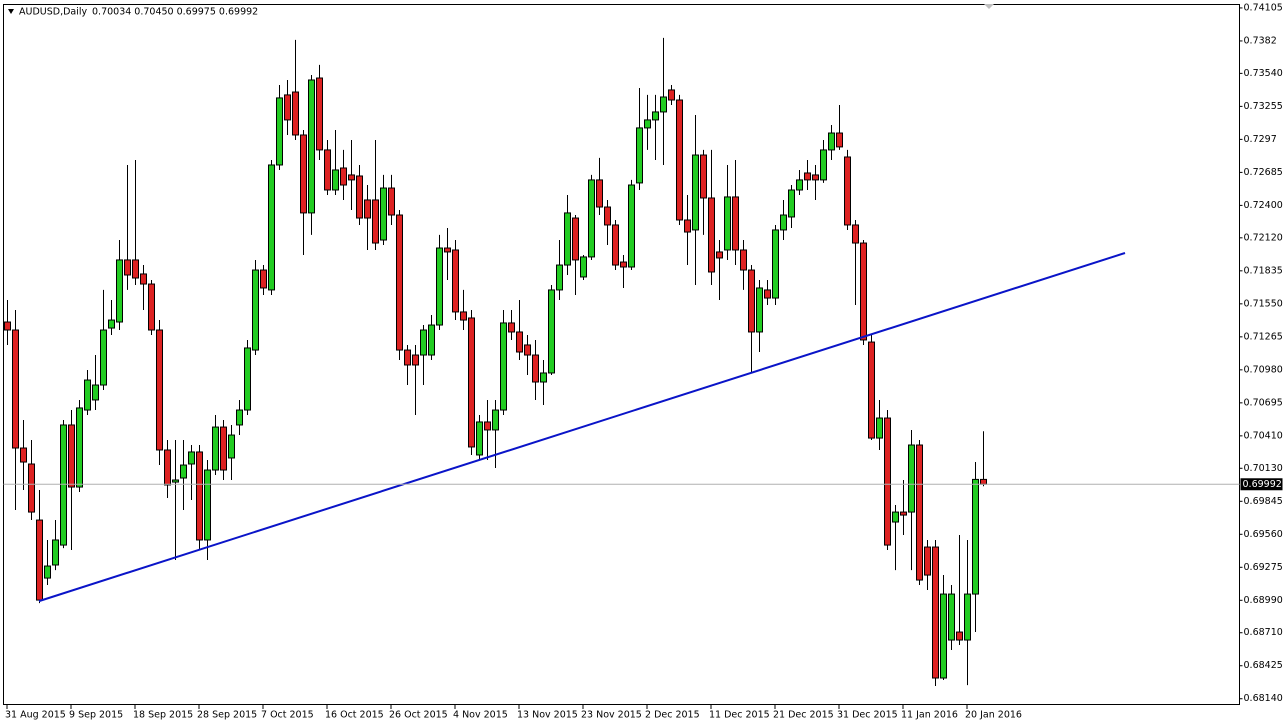 The width and height of the screenshot is (1284, 727). I want to click on y-tick-label: 0.68710, so click(1263, 632).